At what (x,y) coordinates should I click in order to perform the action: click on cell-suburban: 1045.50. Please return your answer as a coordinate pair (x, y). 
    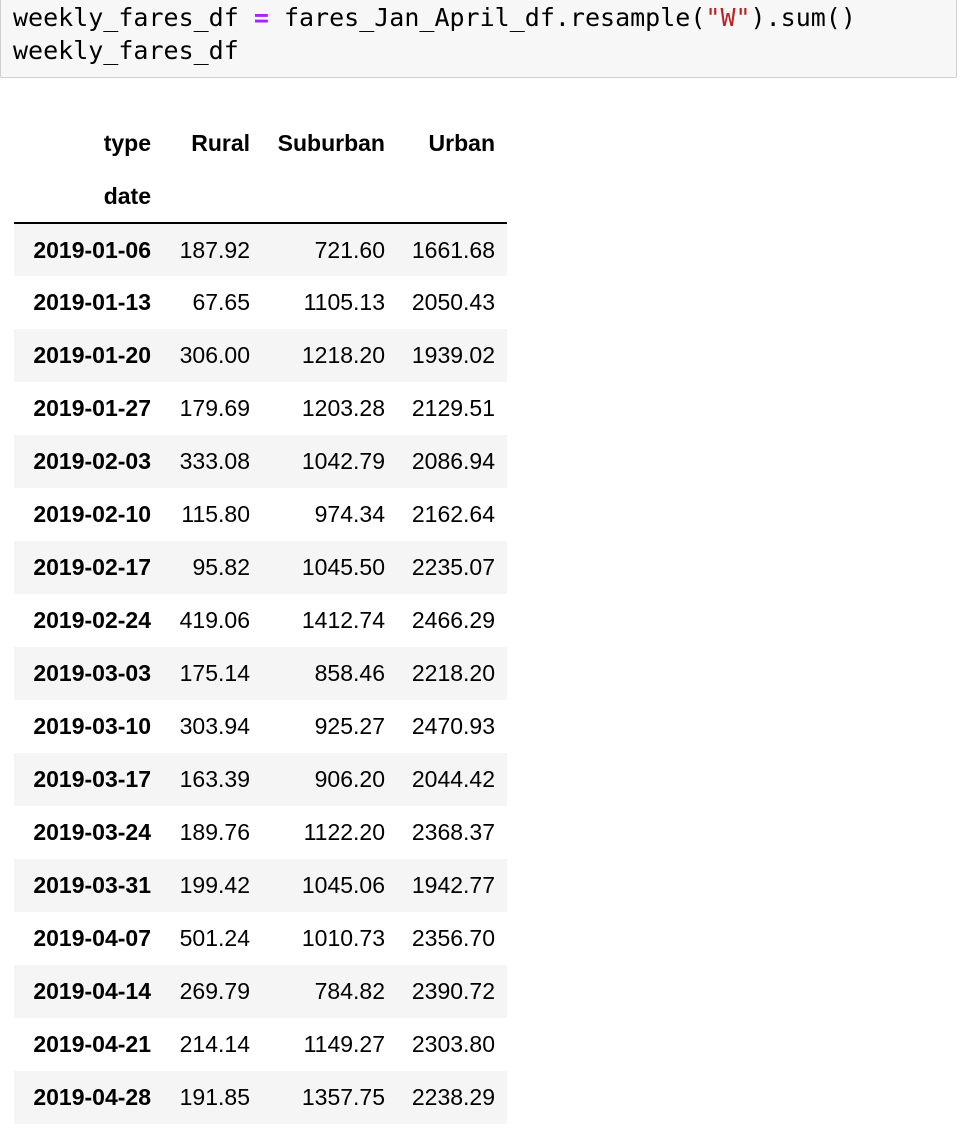
    Looking at the image, I should click on (343, 567).